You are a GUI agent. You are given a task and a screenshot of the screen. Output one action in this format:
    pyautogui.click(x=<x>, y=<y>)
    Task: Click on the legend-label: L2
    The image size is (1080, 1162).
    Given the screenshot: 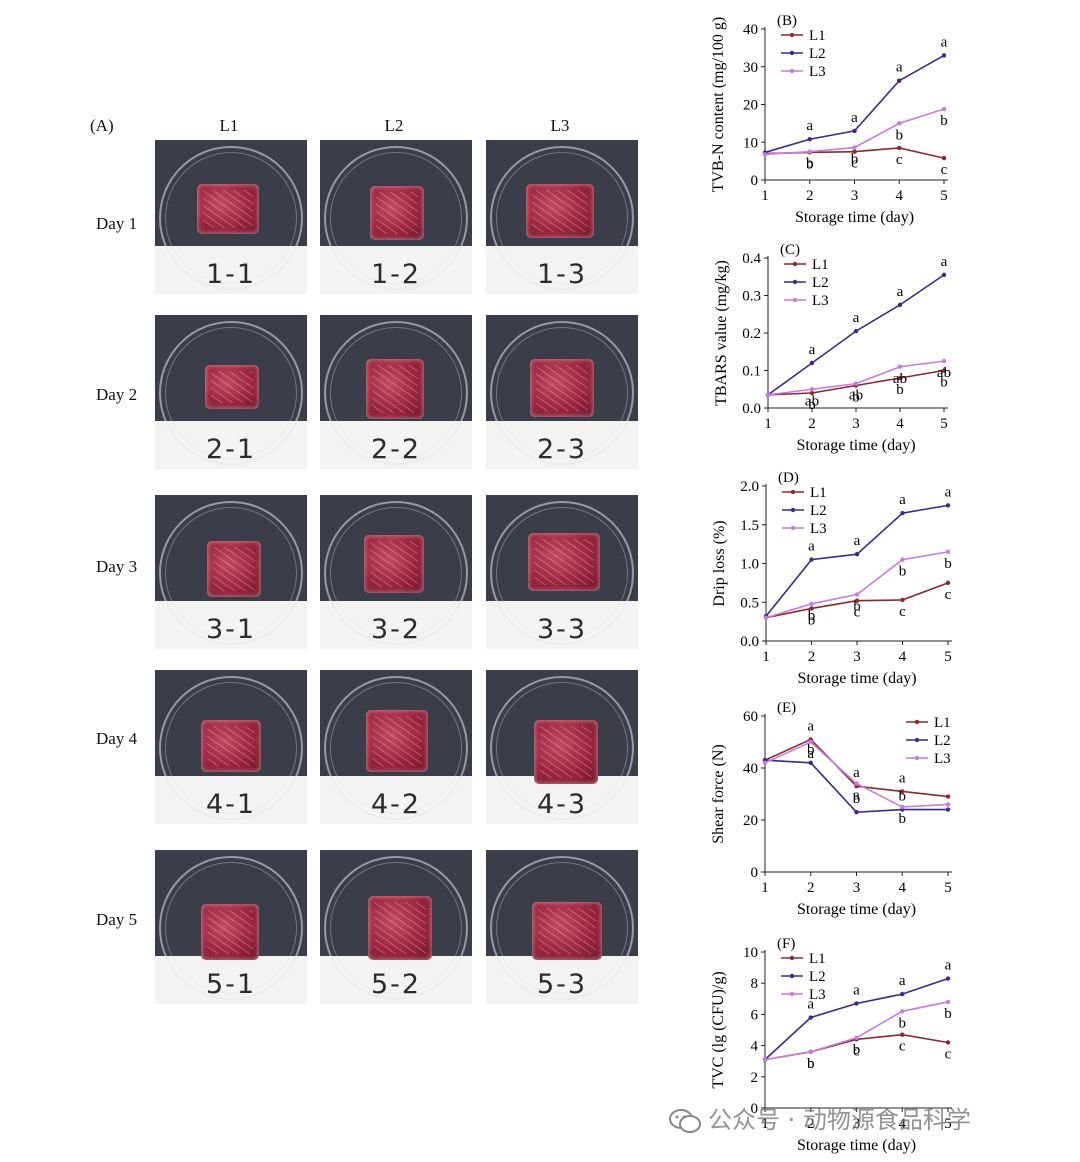 What is the action you would take?
    pyautogui.click(x=942, y=741)
    